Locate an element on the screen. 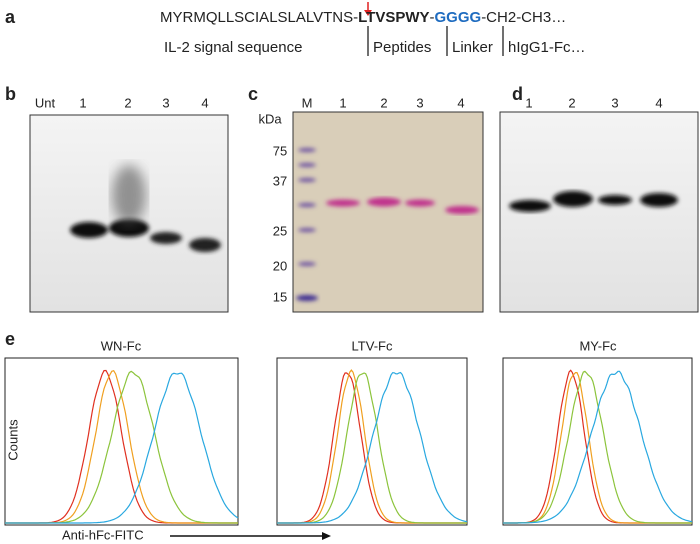 The image size is (700, 544). marker-label: 75 is located at coordinates (280, 150).